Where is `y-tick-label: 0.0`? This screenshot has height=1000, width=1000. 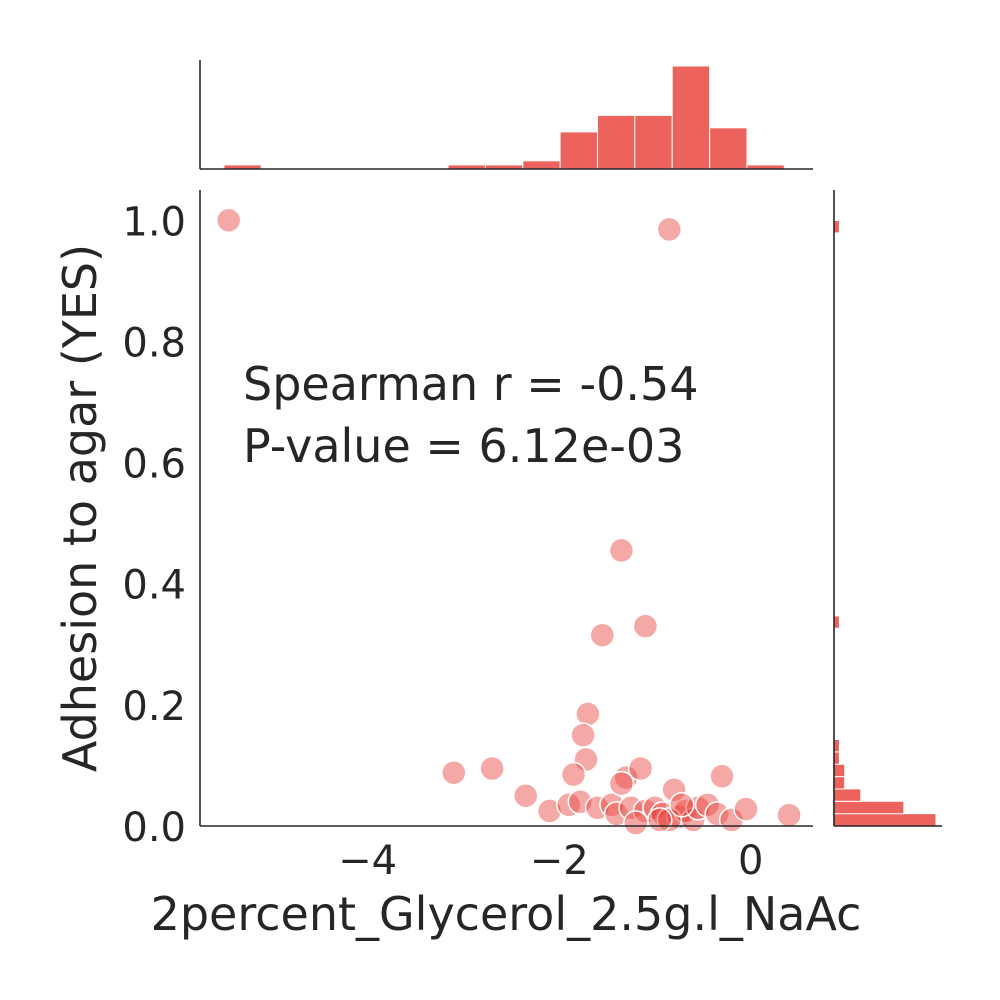 y-tick-label: 0.0 is located at coordinates (154, 828).